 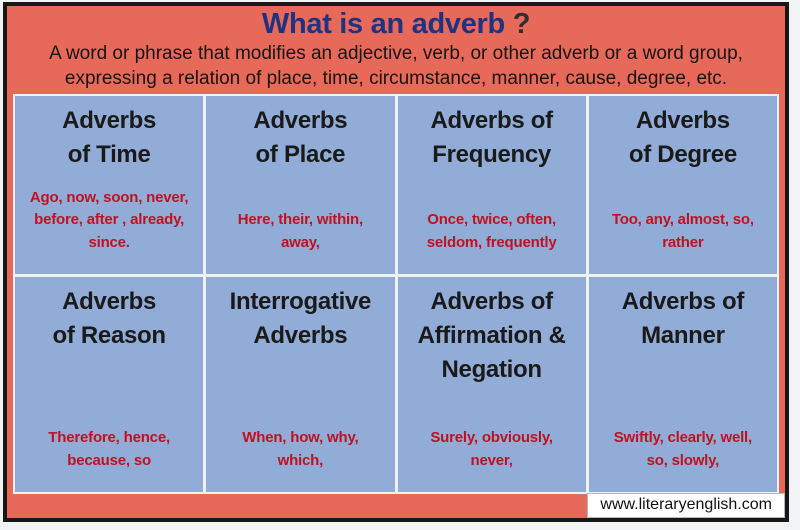 What do you see at coordinates (682, 231) in the screenshot?
I see `cell-words: Too, any, almost, so, rather` at bounding box center [682, 231].